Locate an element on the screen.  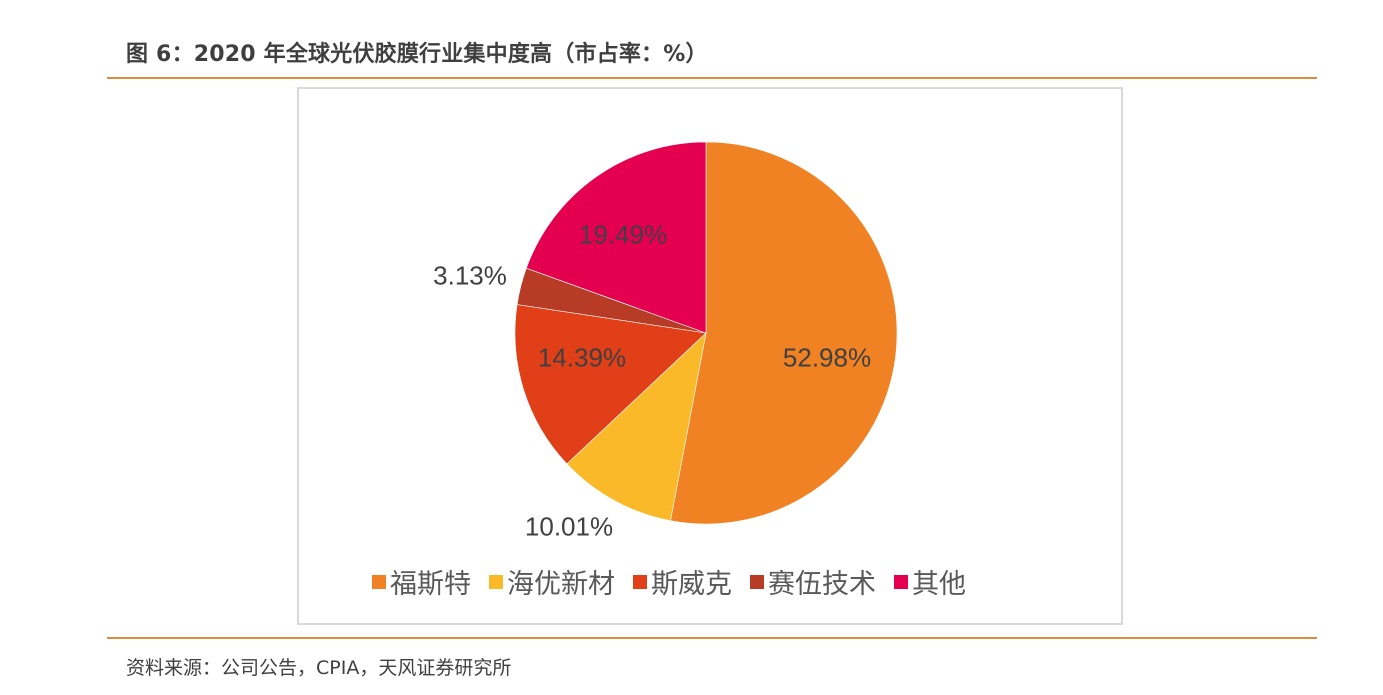
data-label-fusite: 52.98% is located at coordinates (827, 357).